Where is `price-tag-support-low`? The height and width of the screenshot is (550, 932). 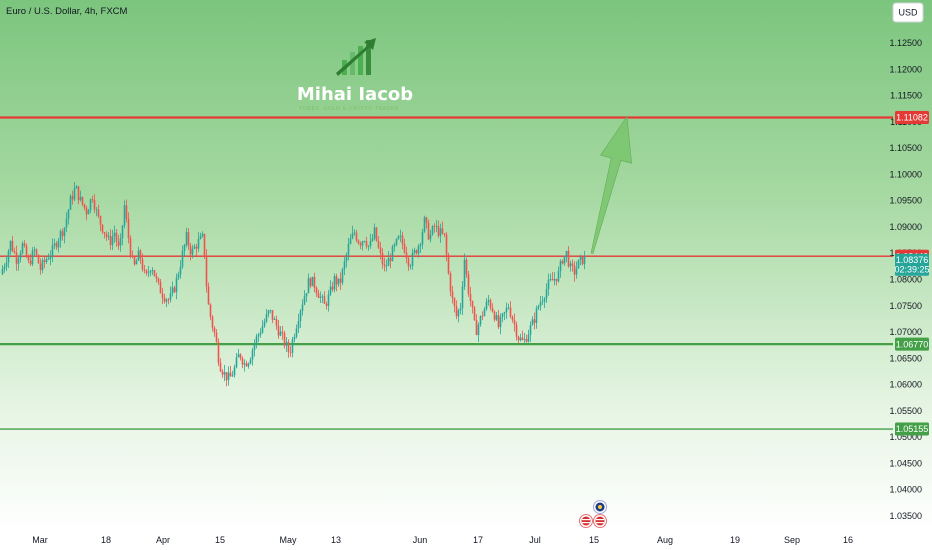 price-tag-support-low is located at coordinates (912, 429).